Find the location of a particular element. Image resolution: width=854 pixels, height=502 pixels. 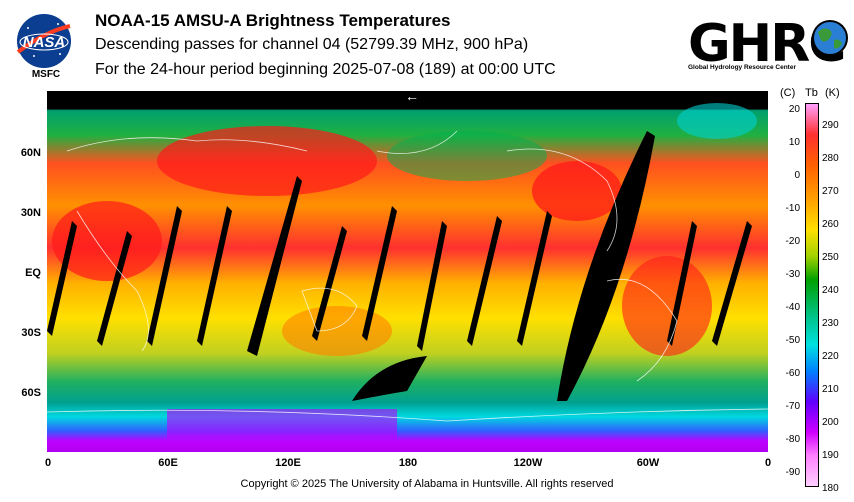

lat-label-30n: 30N is located at coordinates (30, 213).